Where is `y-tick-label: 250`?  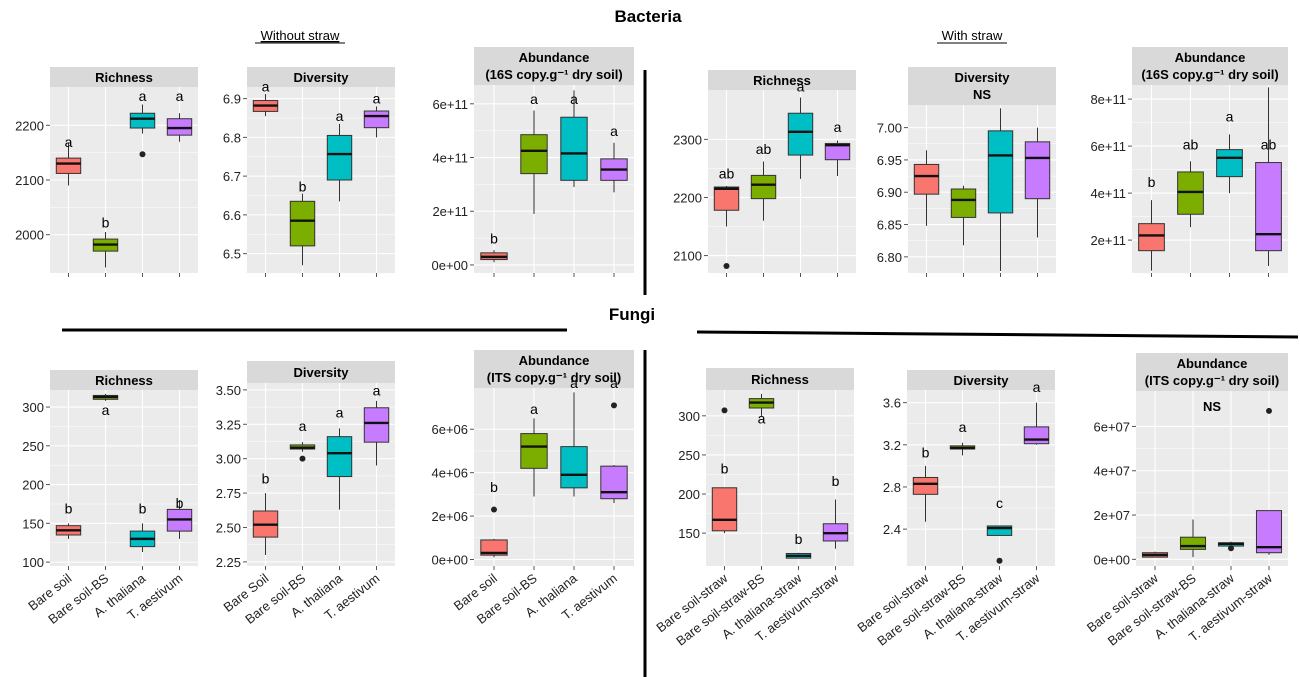 y-tick-label: 250 is located at coordinates (689, 455).